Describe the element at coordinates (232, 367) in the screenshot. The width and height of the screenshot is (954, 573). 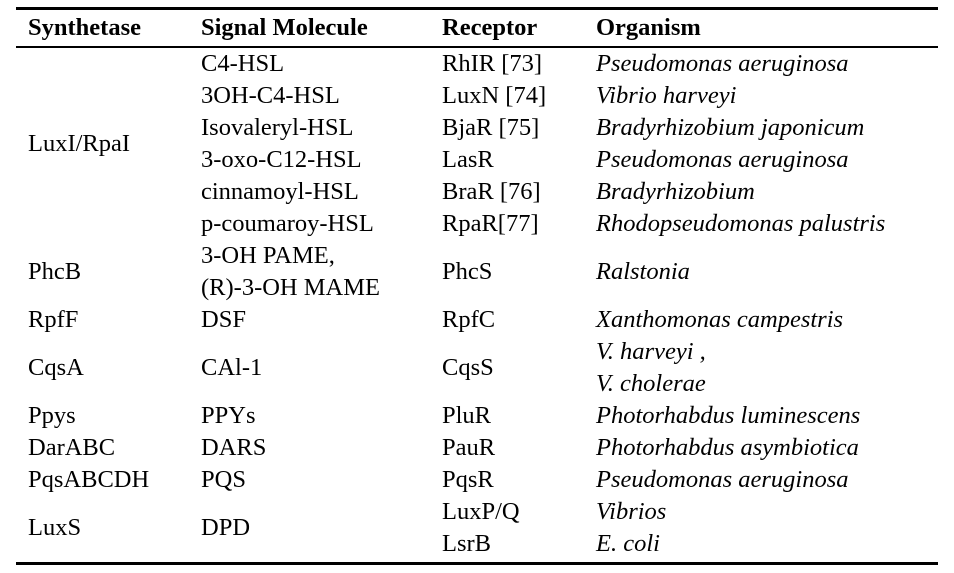
I see `signal-cell: CAl-1` at that location.